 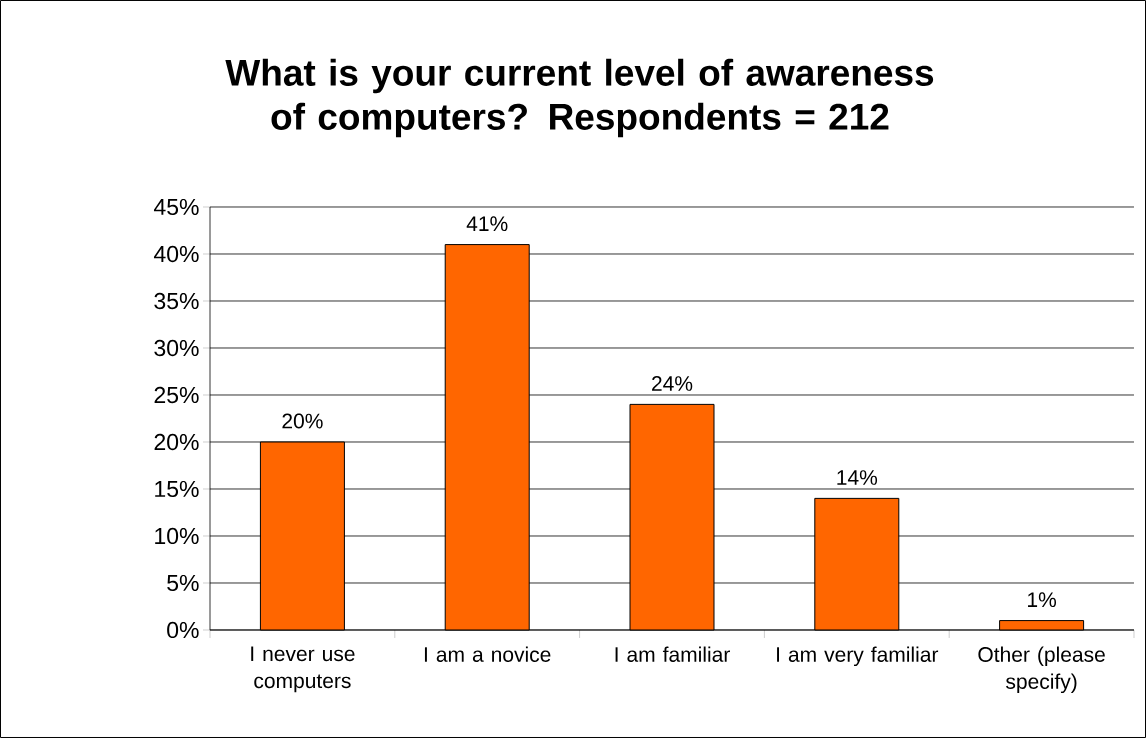 I want to click on y-tick-label: 30%, so click(x=176, y=348).